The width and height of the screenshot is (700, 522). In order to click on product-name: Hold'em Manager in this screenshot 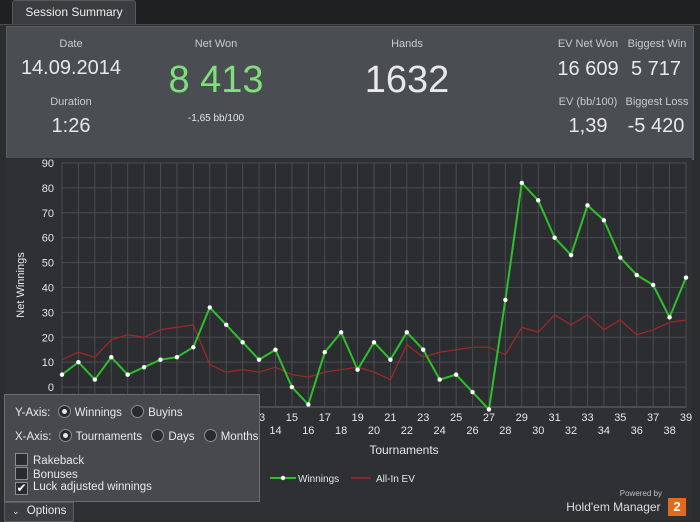, I will do `click(613, 506)`.